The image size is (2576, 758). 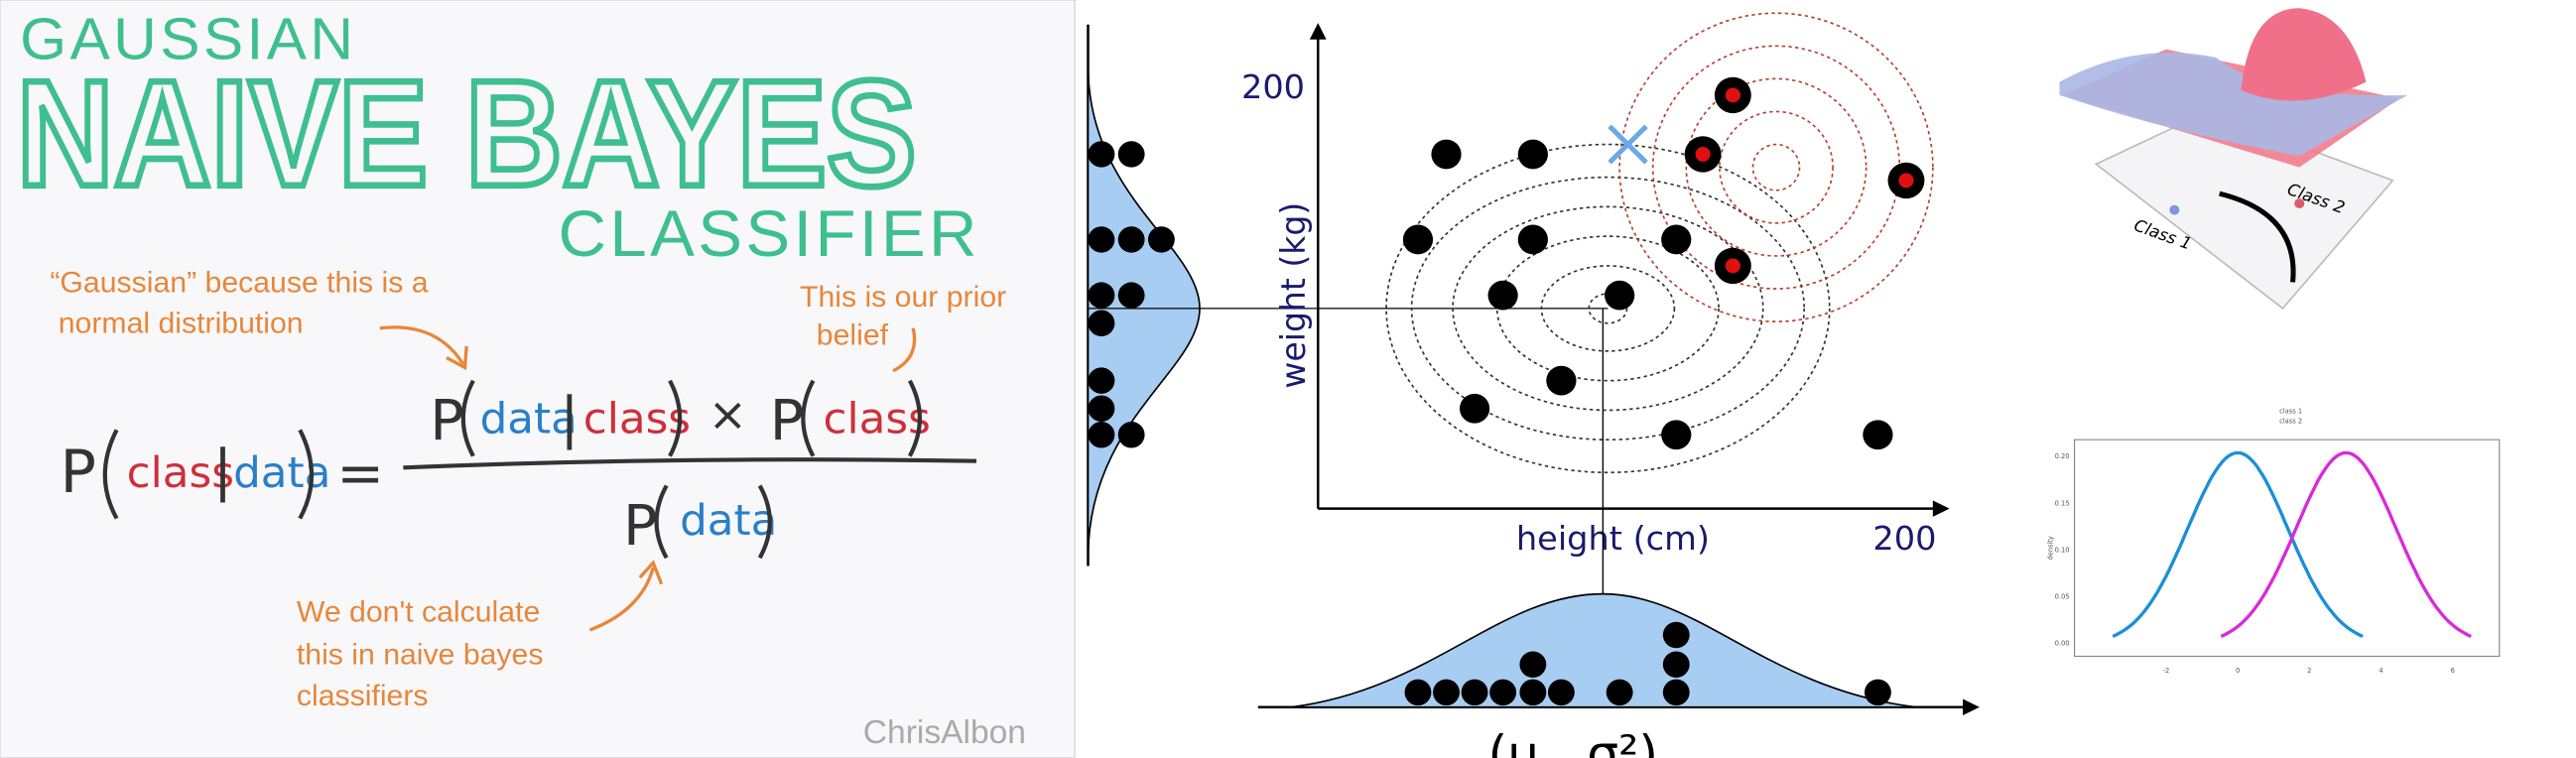 I want to click on note-prior: This is our prior, so click(x=903, y=297).